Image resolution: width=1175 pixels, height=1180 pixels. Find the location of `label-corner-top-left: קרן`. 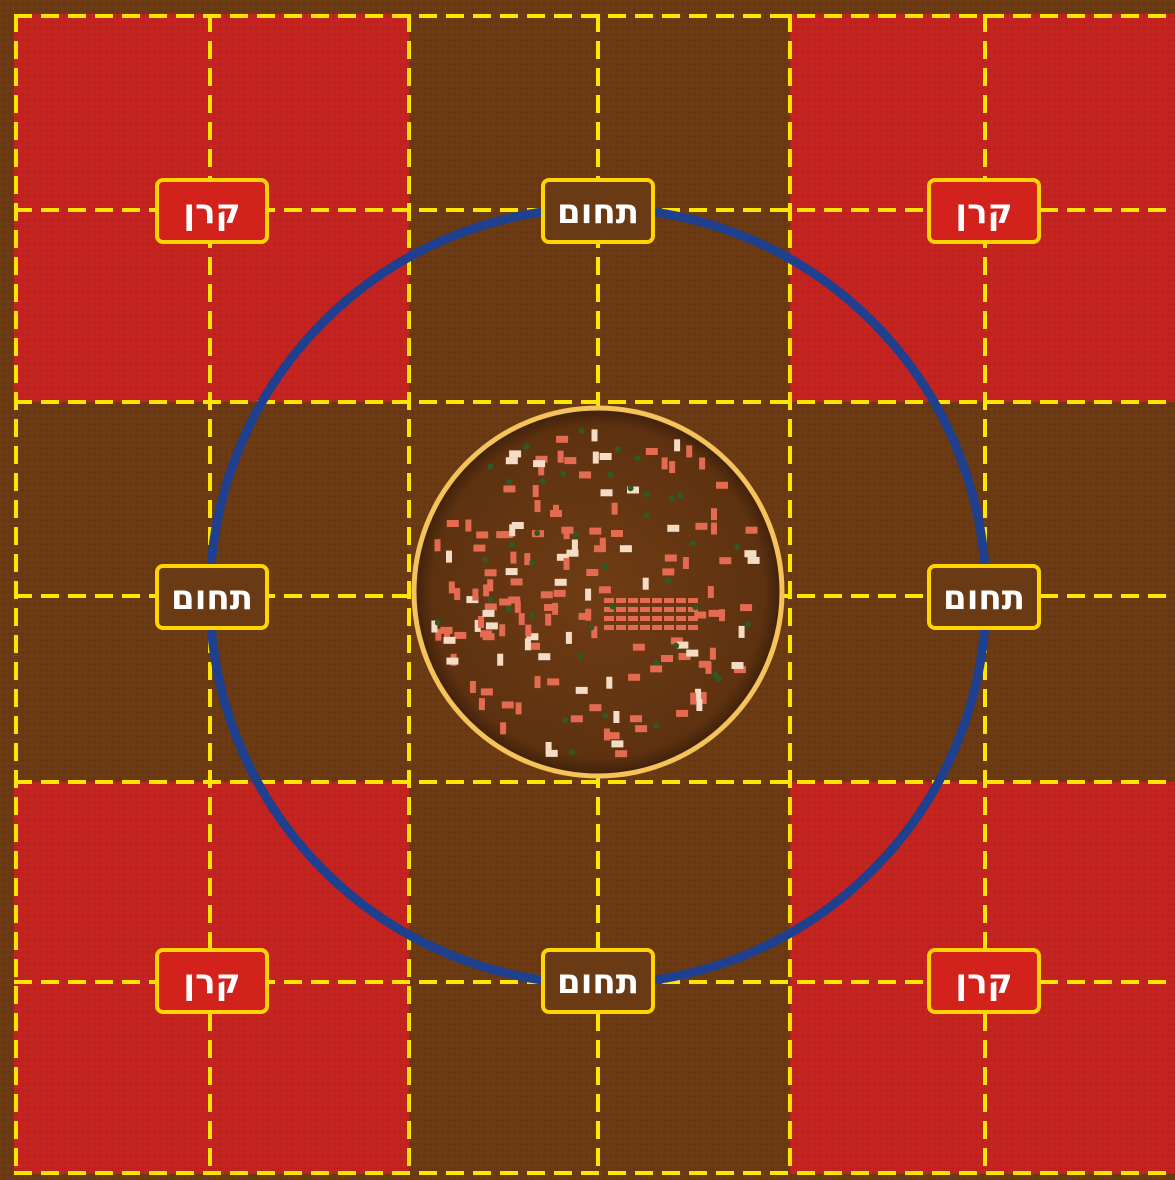

label-corner-top-left: קרן is located at coordinates (212, 211).